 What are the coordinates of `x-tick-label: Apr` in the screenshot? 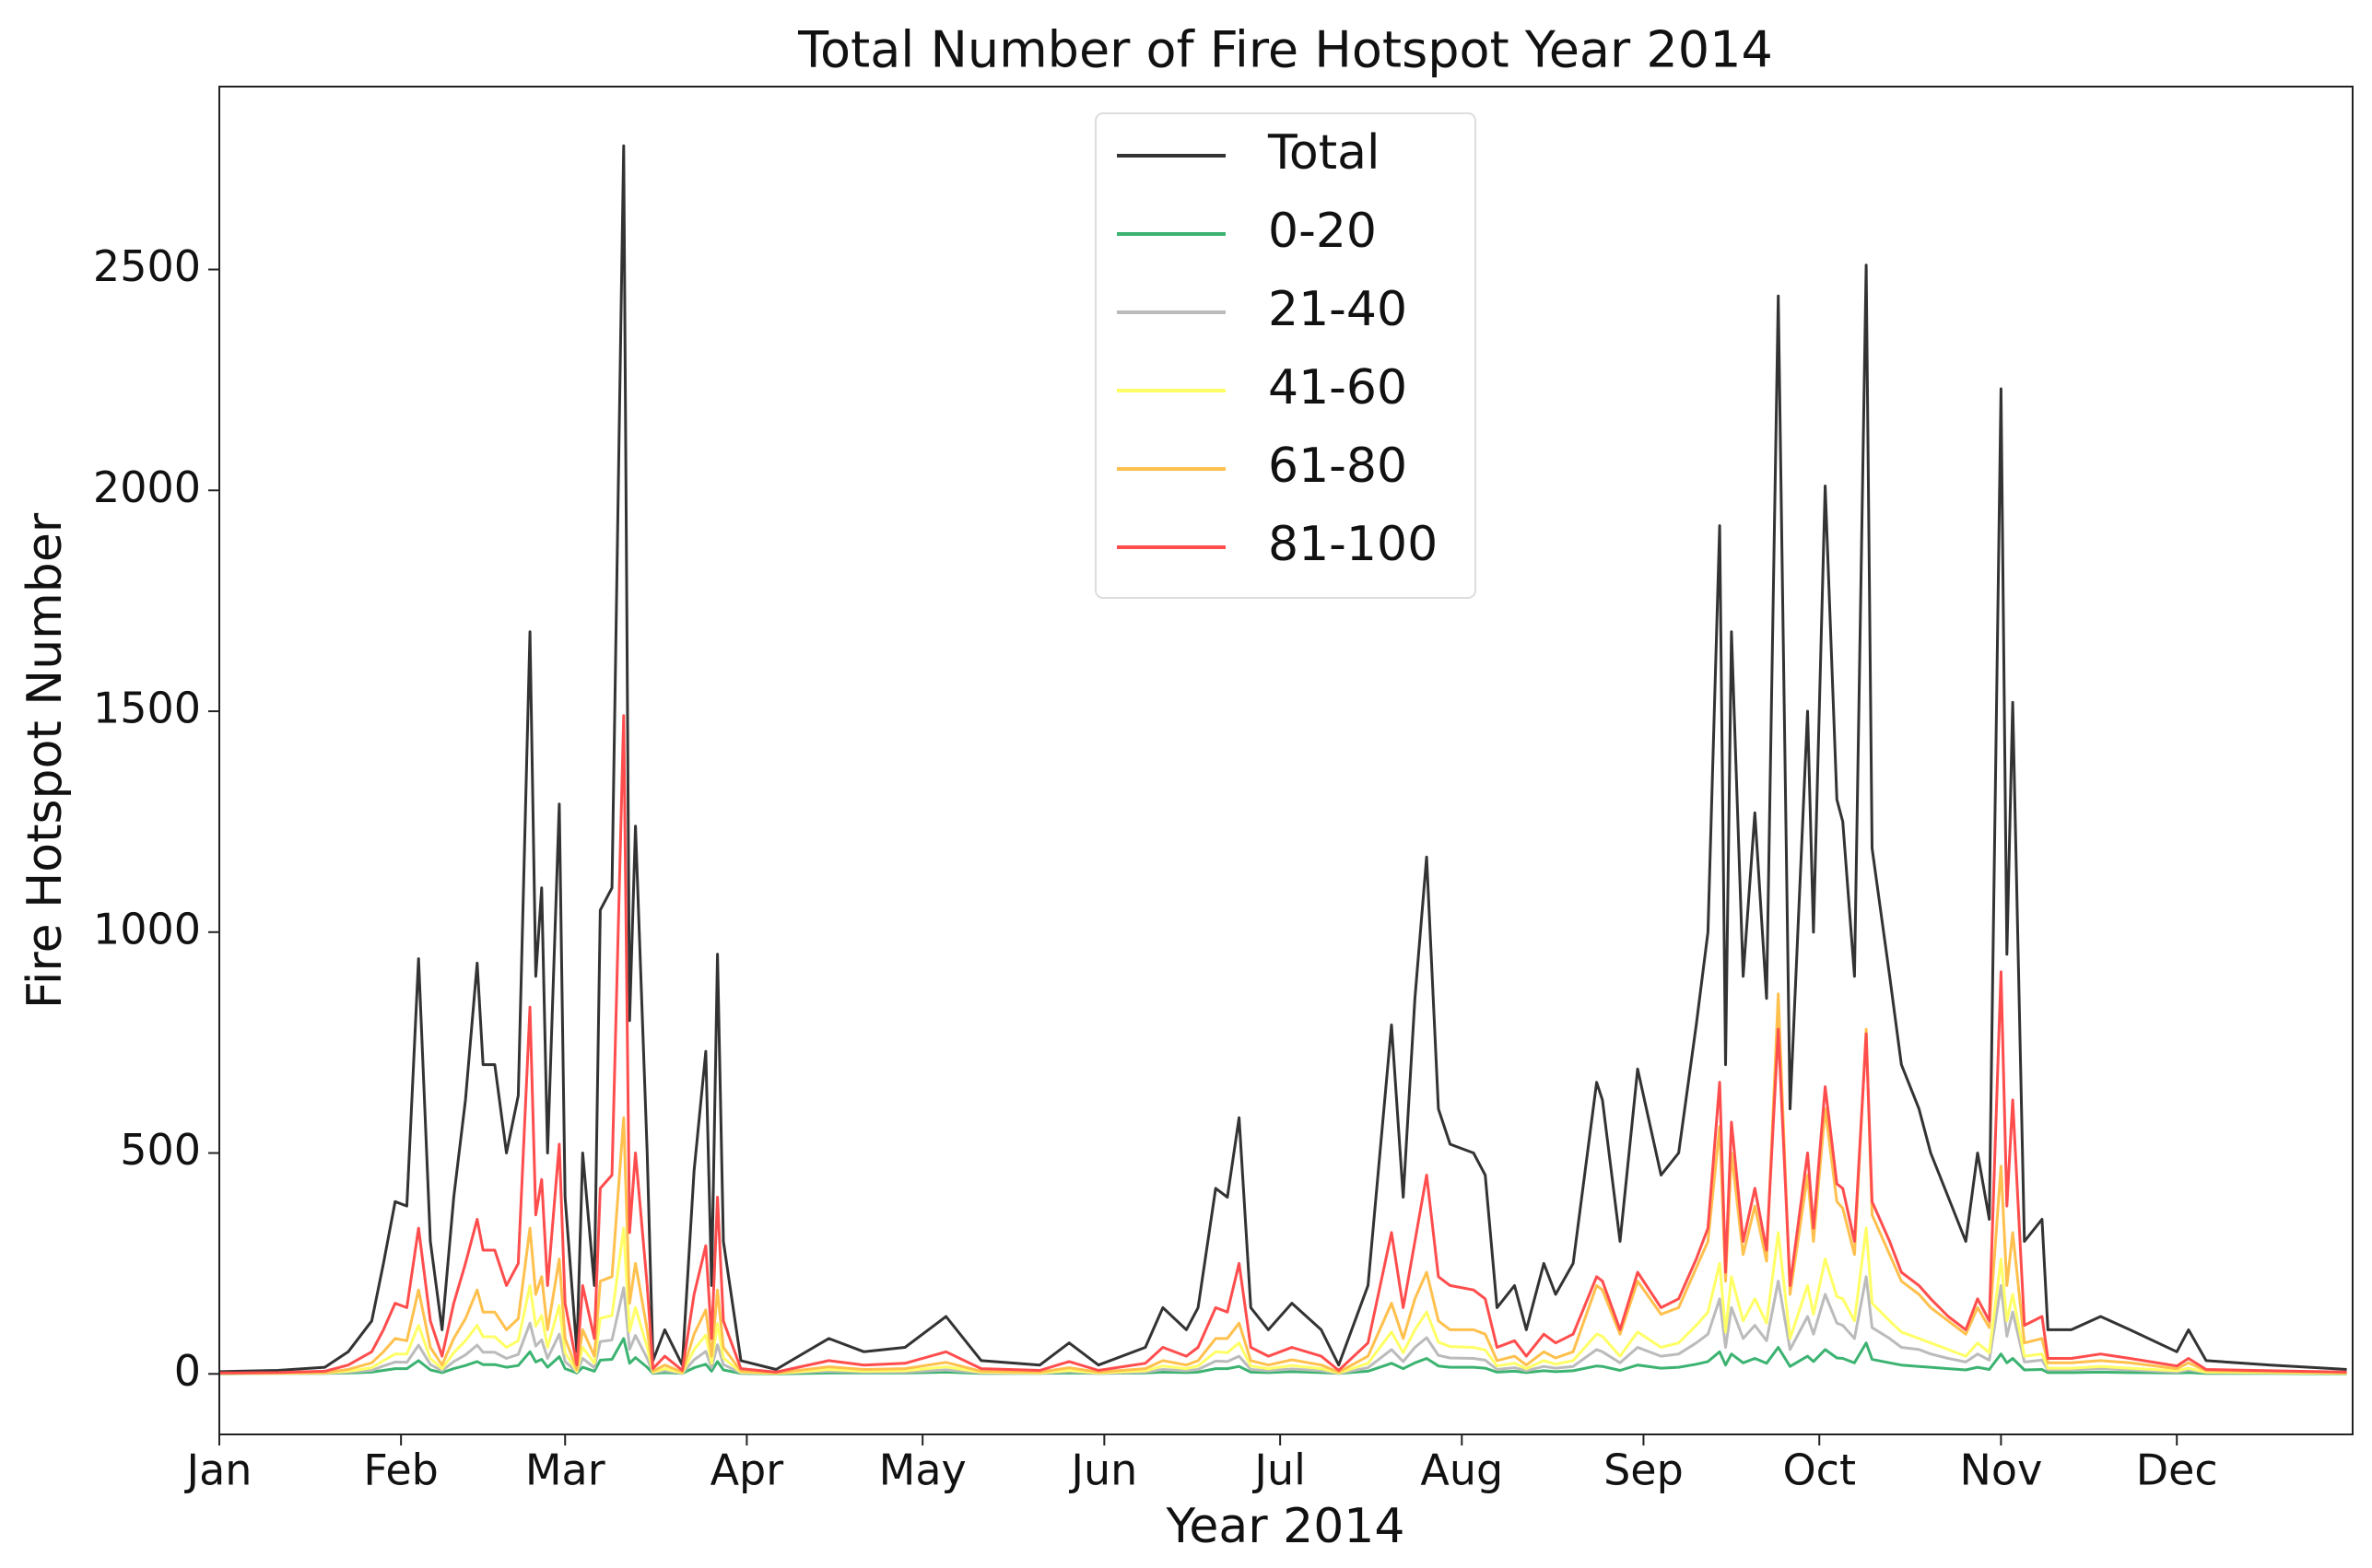 It's located at (747, 1470).